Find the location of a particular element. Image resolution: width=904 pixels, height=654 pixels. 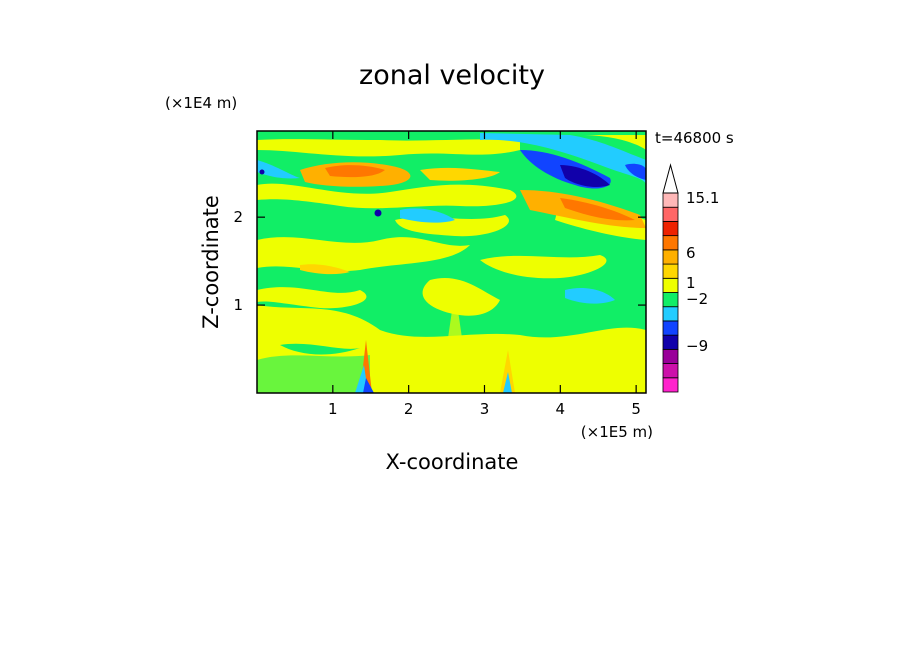

colorbar-label: 1 is located at coordinates (691, 283).